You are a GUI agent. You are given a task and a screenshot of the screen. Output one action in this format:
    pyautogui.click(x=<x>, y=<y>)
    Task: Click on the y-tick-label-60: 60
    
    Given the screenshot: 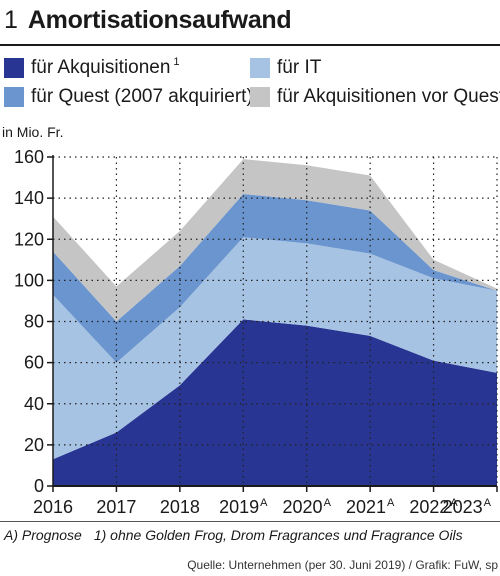 What is the action you would take?
    pyautogui.click(x=34, y=363)
    